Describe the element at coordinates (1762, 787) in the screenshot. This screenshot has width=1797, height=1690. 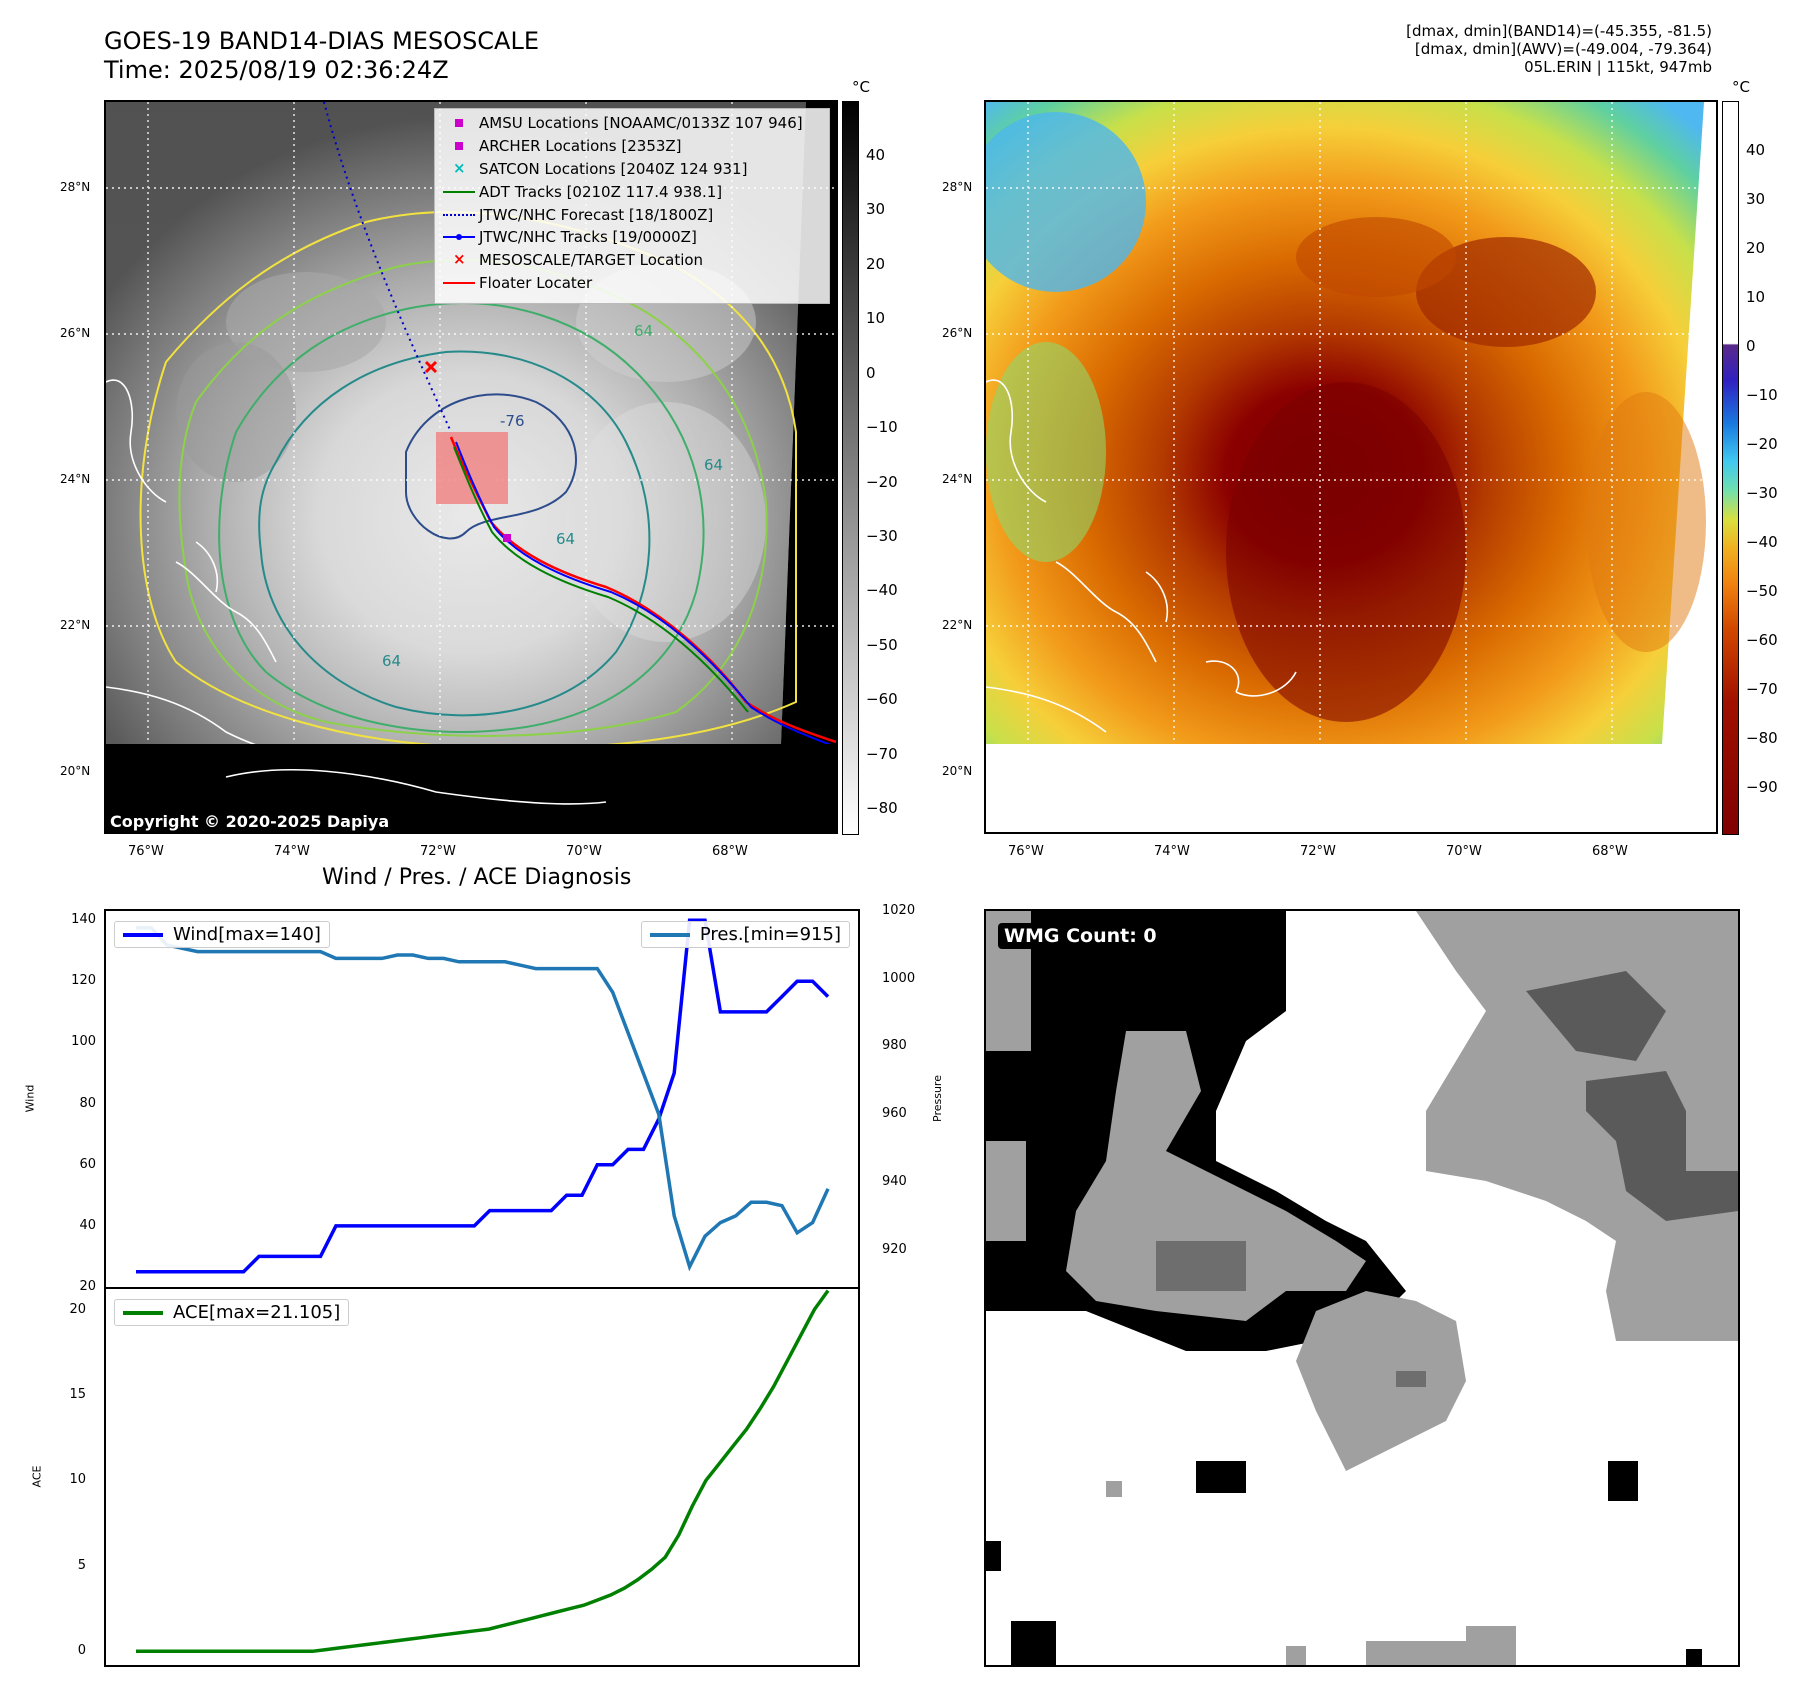
I see `colorbar-tick-label: −90` at that location.